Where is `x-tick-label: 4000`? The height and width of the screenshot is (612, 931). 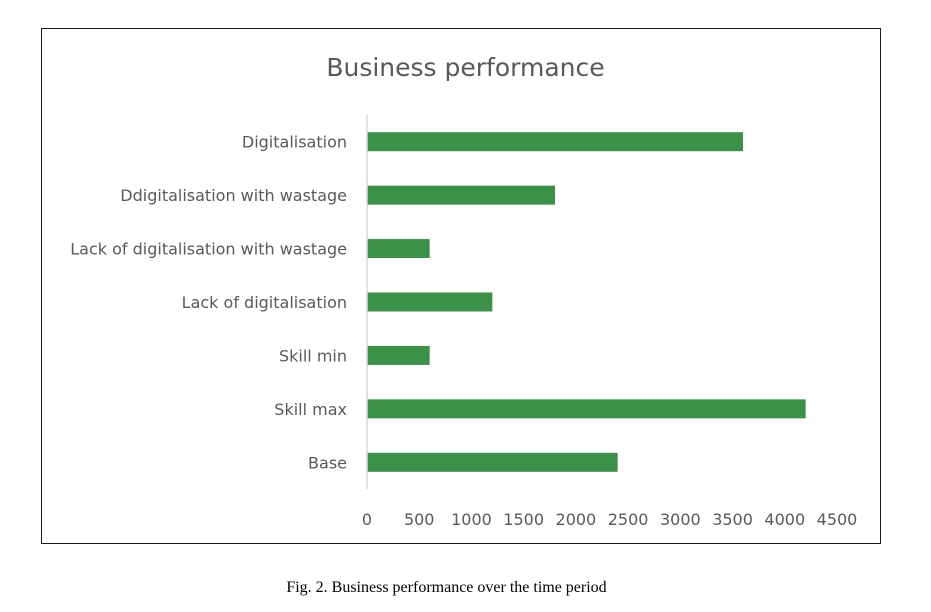 x-tick-label: 4000 is located at coordinates (784, 519).